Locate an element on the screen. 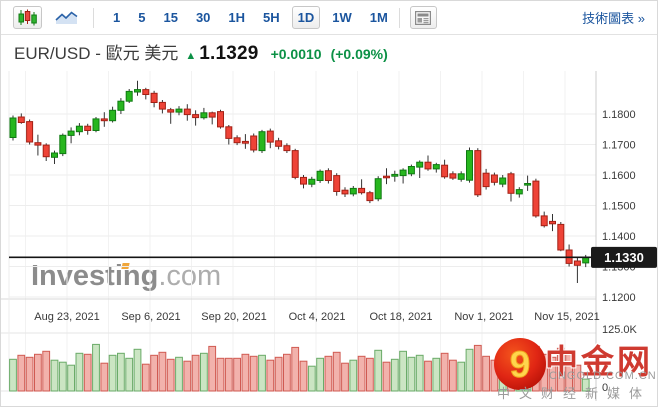 This screenshot has width=658, height=407. timeframe-1d: 1D is located at coordinates (306, 17).